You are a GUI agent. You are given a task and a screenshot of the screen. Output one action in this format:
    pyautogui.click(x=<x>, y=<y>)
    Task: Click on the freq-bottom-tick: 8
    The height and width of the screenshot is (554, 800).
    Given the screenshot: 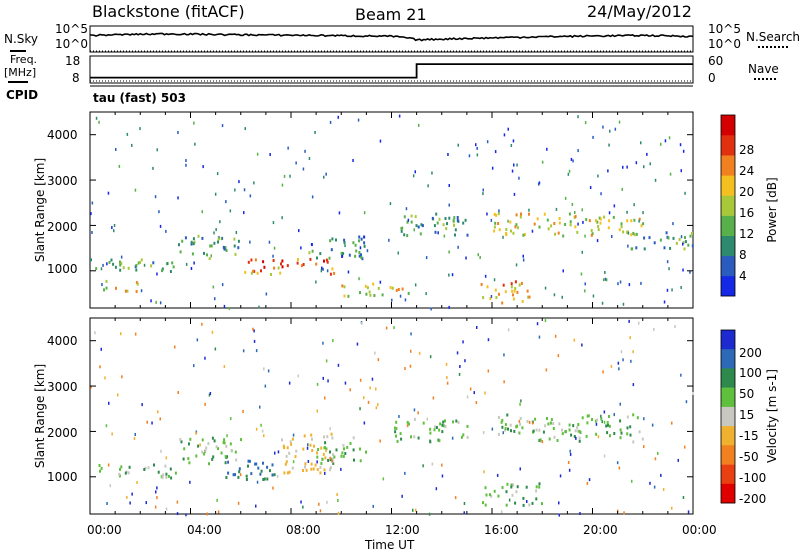 What is the action you would take?
    pyautogui.click(x=76, y=78)
    